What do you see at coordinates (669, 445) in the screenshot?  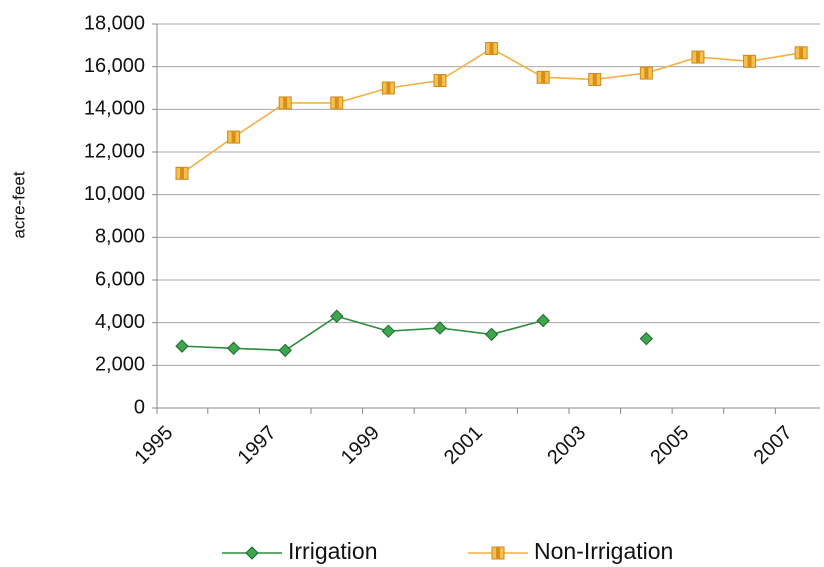 I see `x-tick-label: 2005` at bounding box center [669, 445].